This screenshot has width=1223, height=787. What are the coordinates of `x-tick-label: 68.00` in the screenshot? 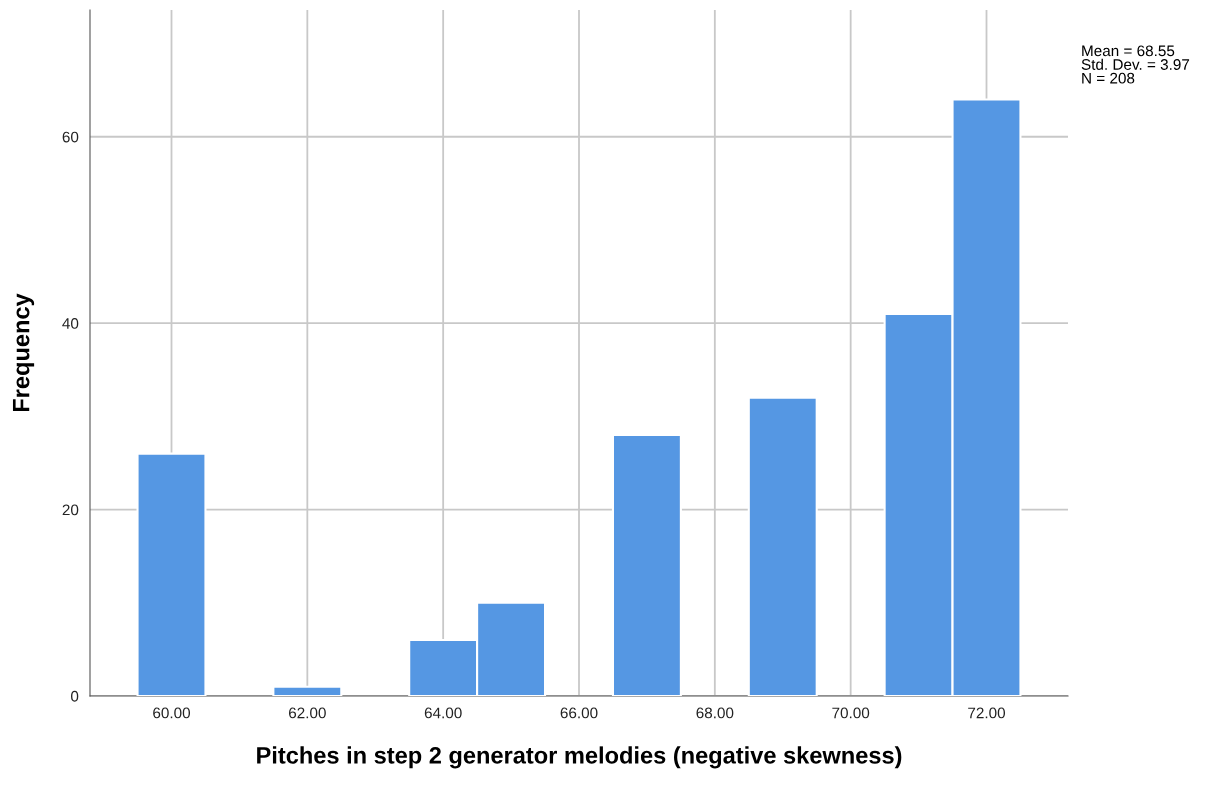 It's located at (715, 713).